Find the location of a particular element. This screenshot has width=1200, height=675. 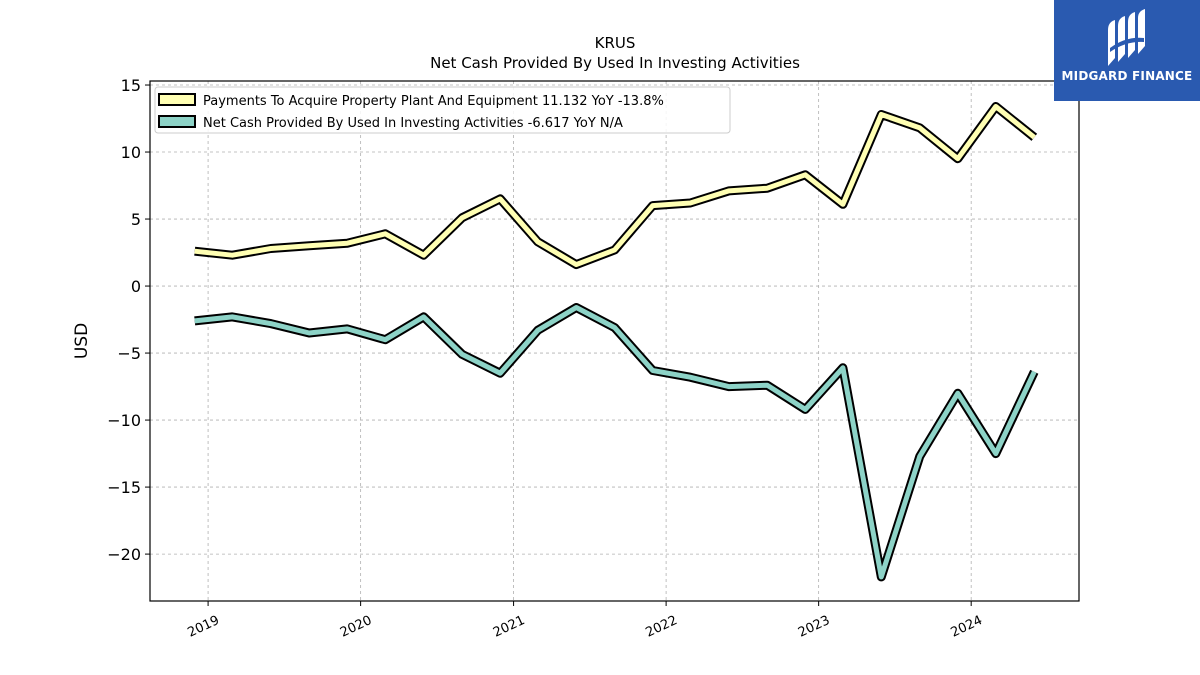

y-tick-label: 5 is located at coordinates (136, 219).